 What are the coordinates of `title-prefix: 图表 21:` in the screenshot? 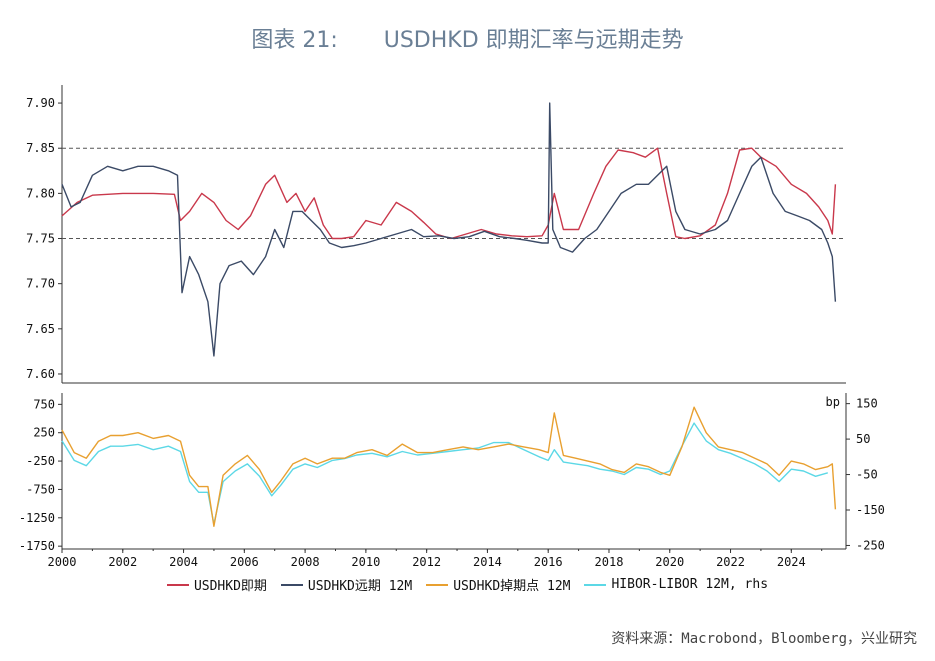 It's located at (294, 40).